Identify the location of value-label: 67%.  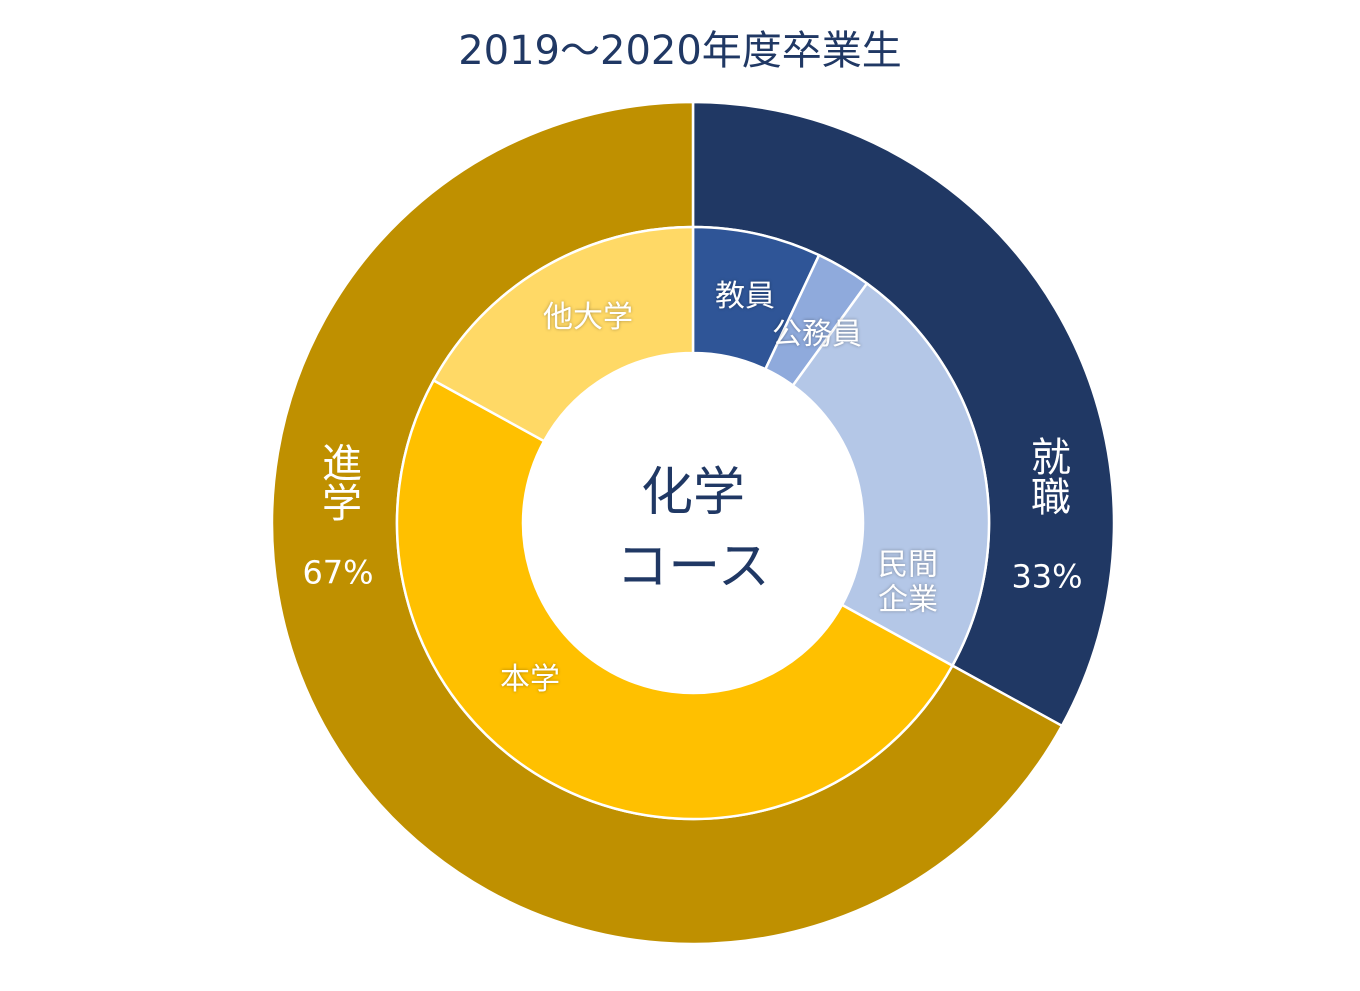
(338, 572).